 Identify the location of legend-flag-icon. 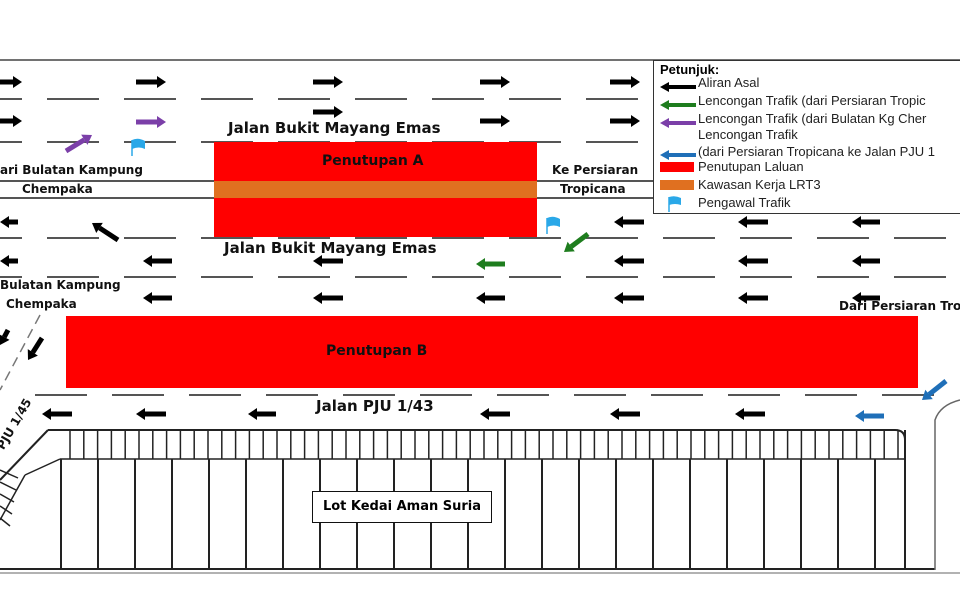
(676, 206).